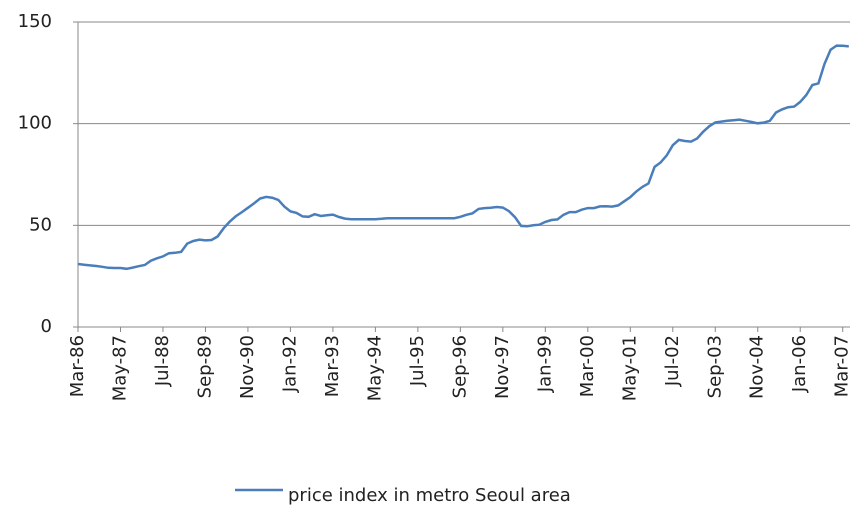 Image resolution: width=850 pixels, height=506 pixels. Describe the element at coordinates (289, 364) in the screenshot. I see `x-tick-label: Jan-92` at that location.